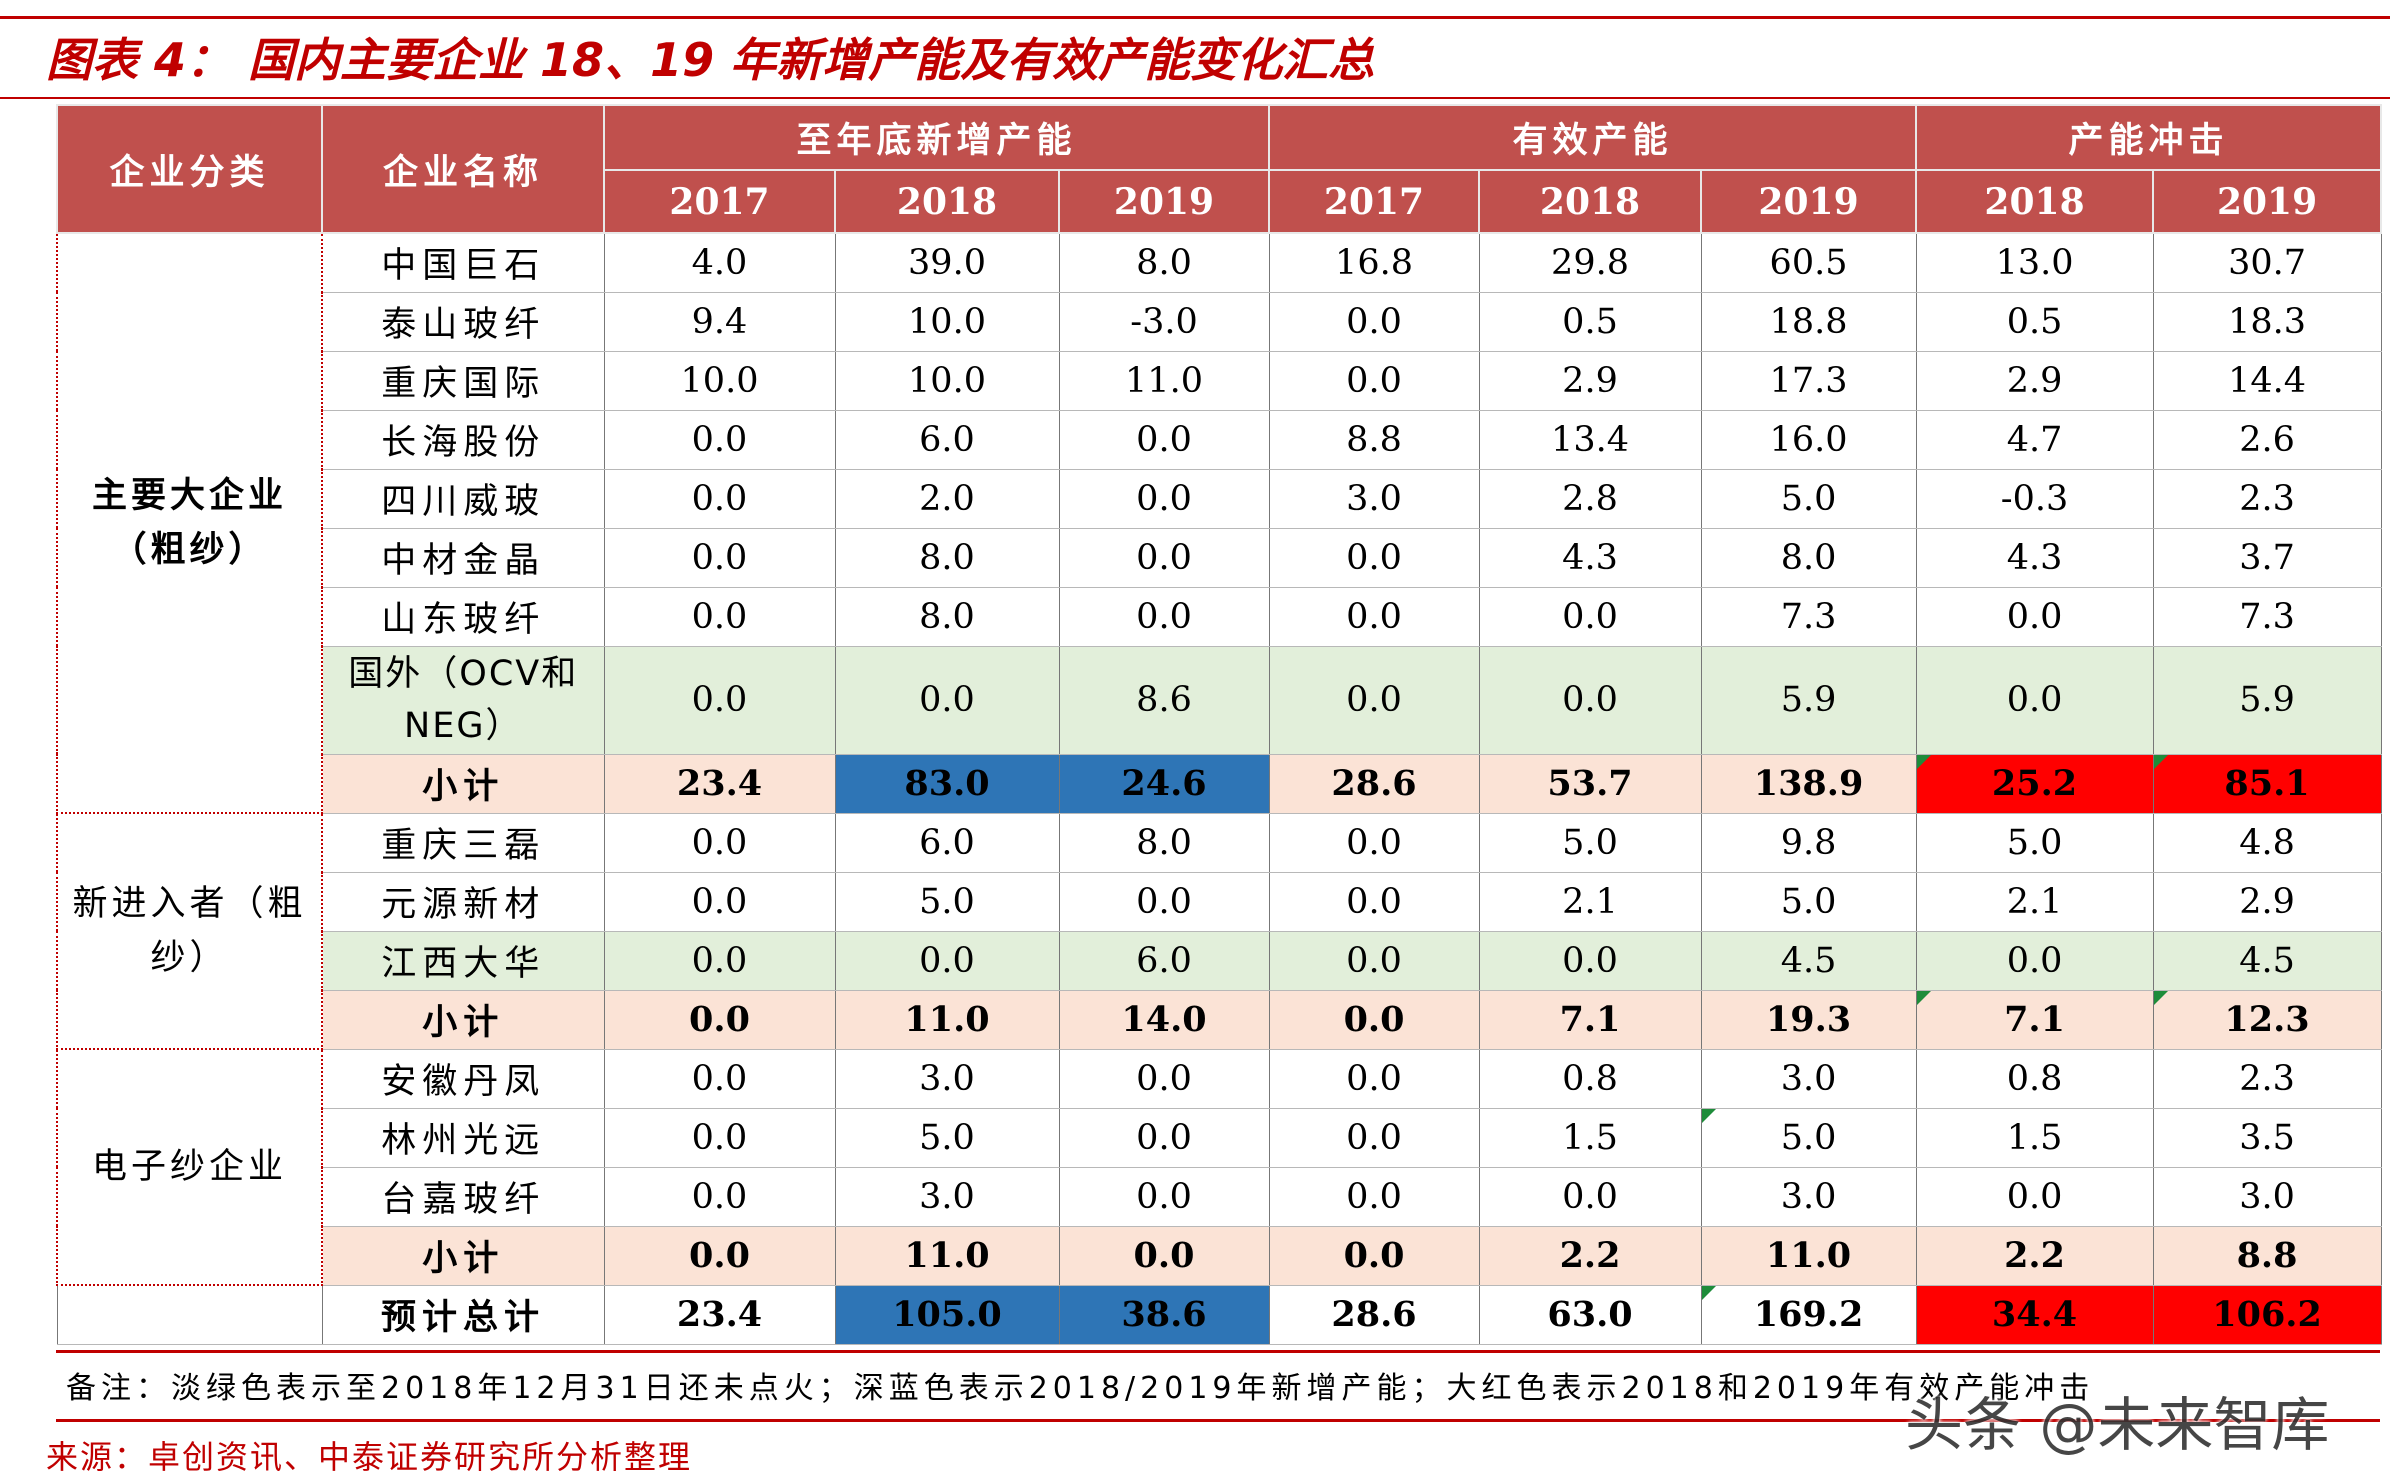 The height and width of the screenshot is (1482, 2390). Describe the element at coordinates (189, 523) in the screenshot. I see `category-cell: 主要大企业（粗纱）` at that location.